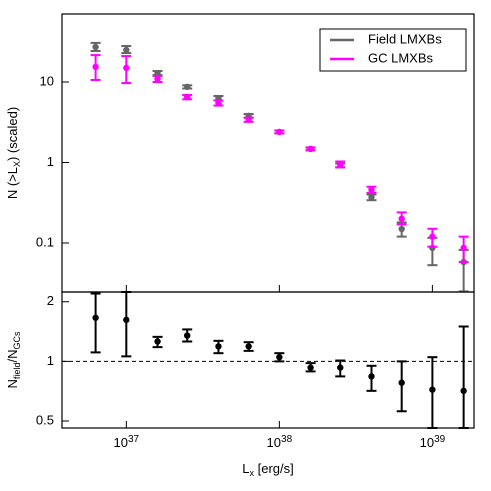 This screenshot has height=491, width=491. What do you see at coordinates (50, 300) in the screenshot?
I see `y-tick-label: 2` at bounding box center [50, 300].